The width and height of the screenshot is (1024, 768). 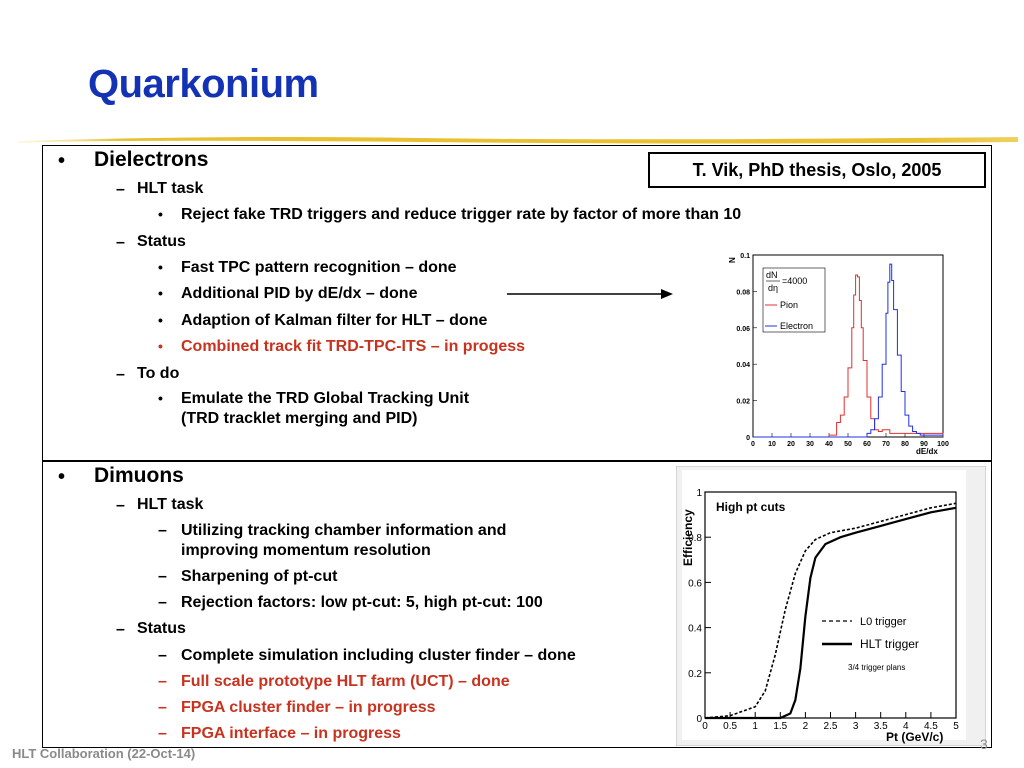 I want to click on x-tick-label: 1, so click(x=755, y=726).